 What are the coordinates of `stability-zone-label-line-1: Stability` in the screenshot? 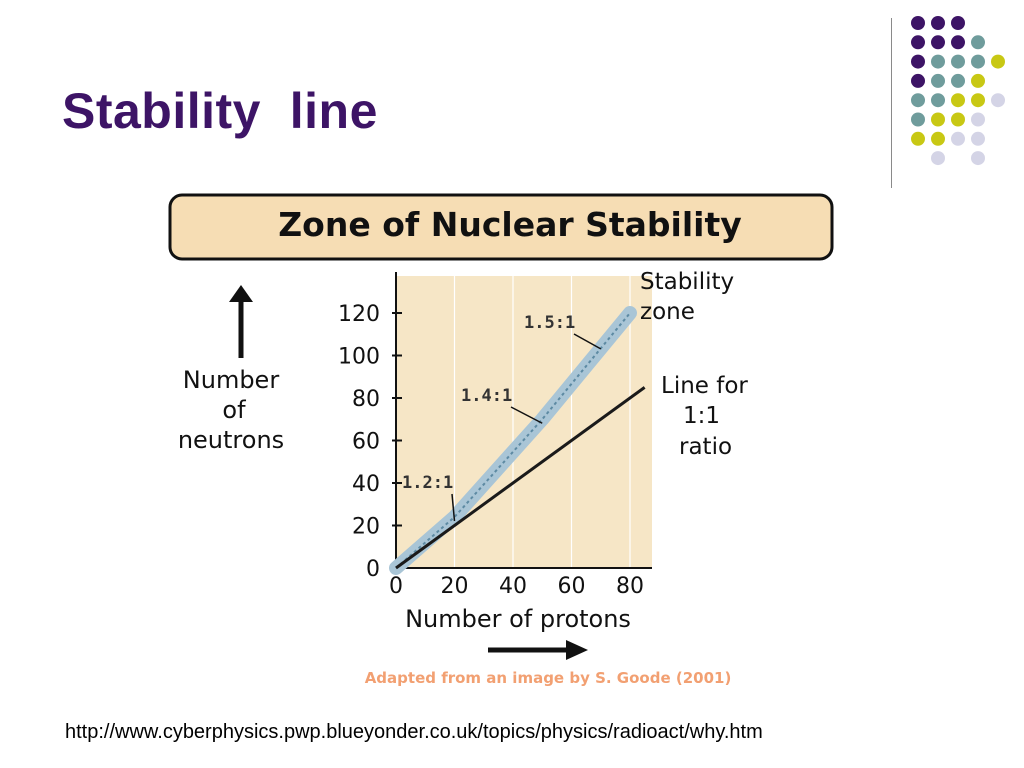 It's located at (687, 282).